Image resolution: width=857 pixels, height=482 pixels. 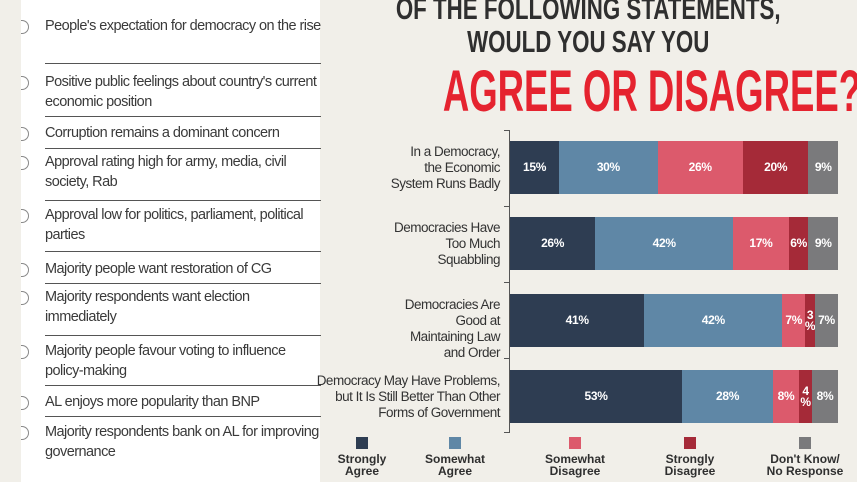 I want to click on data-label: 28%, so click(x=728, y=396).